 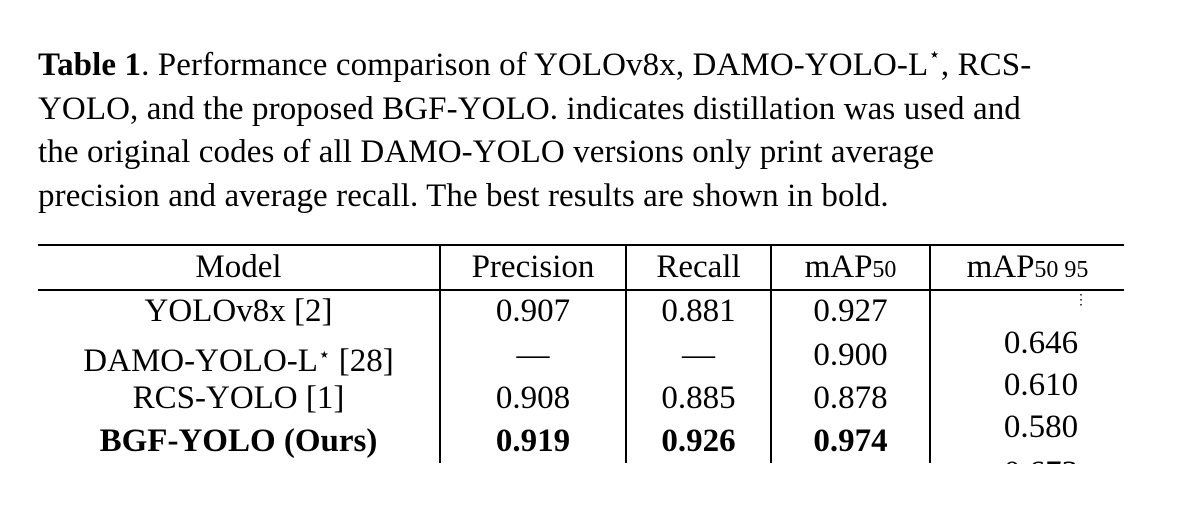 I want to click on row-1-map50: 0.927, so click(x=850, y=311).